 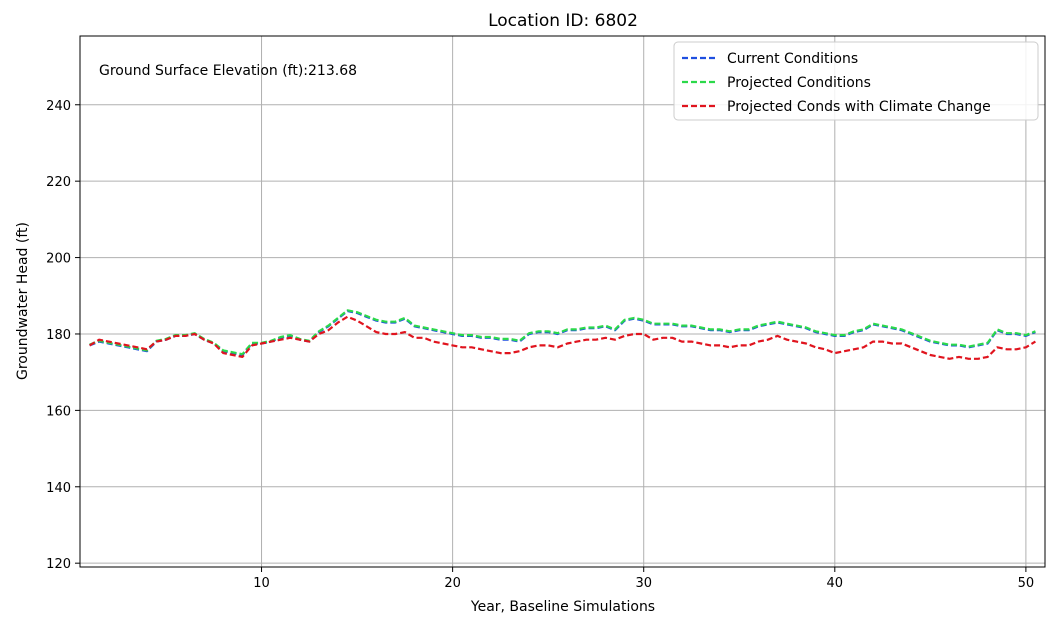 What do you see at coordinates (452, 583) in the screenshot?
I see `x-tick-label: 20` at bounding box center [452, 583].